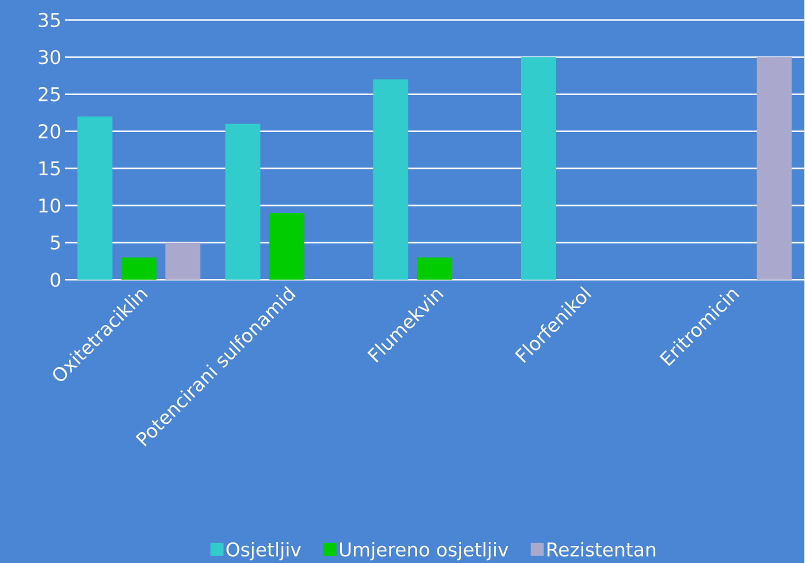 The height and width of the screenshot is (563, 805). I want to click on y-tick-label: 10, so click(49, 205).